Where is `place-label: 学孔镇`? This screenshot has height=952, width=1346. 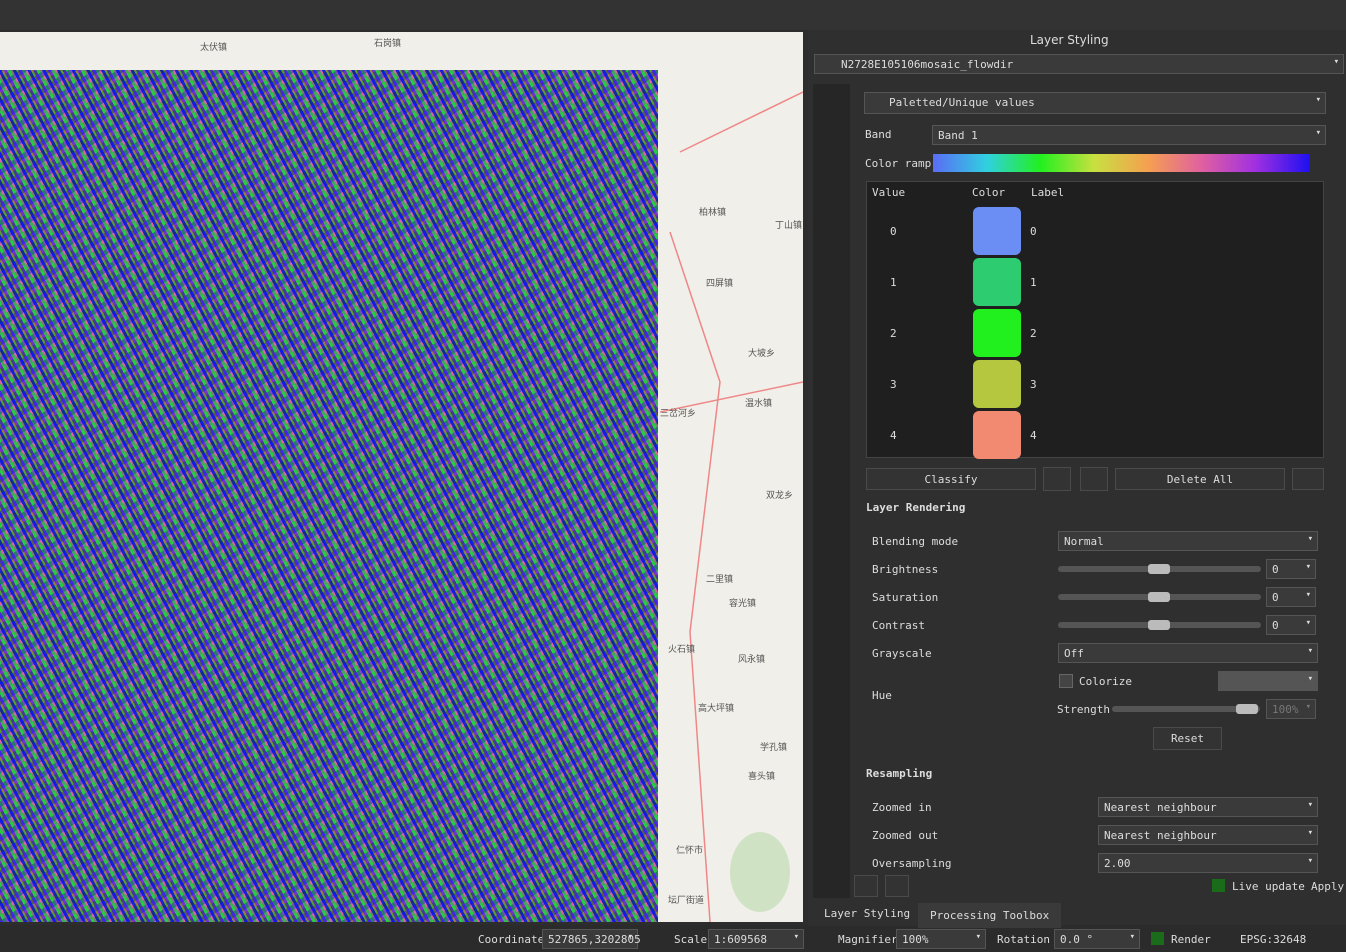
place-label: 学孔镇 is located at coordinates (774, 748).